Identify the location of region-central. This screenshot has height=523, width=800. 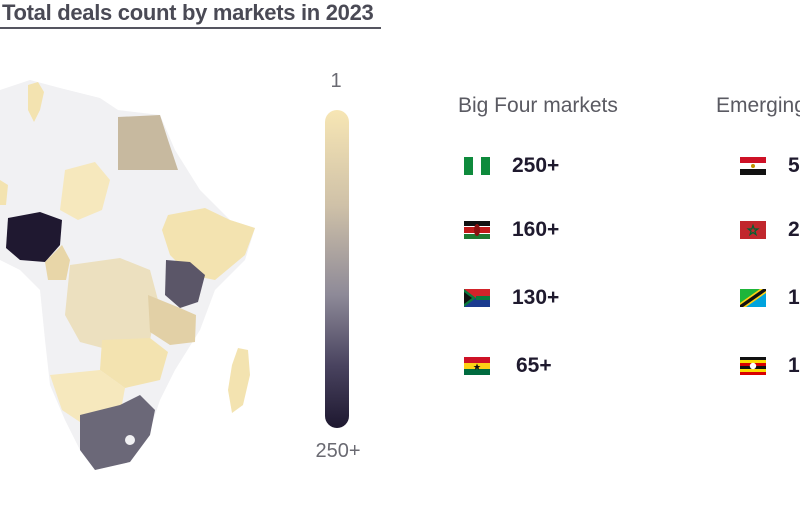
(111, 304).